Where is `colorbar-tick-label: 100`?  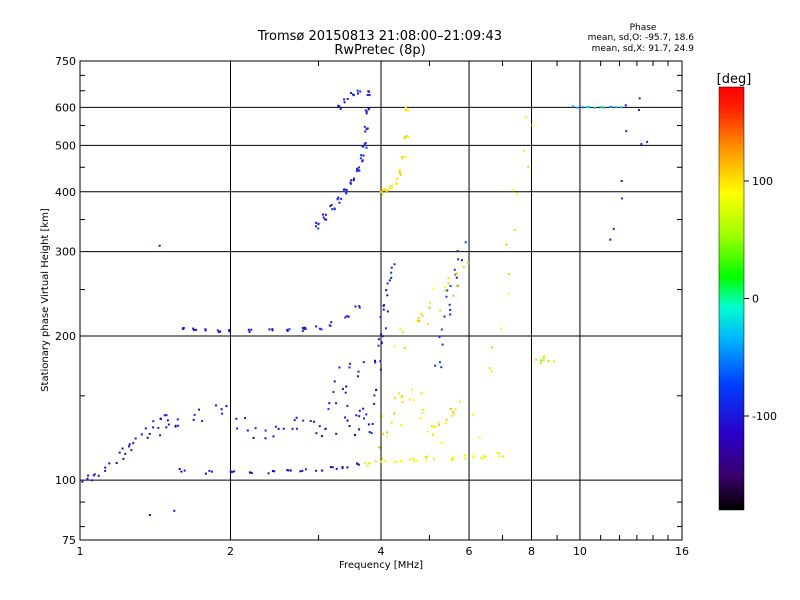
colorbar-tick-label: 100 is located at coordinates (762, 181).